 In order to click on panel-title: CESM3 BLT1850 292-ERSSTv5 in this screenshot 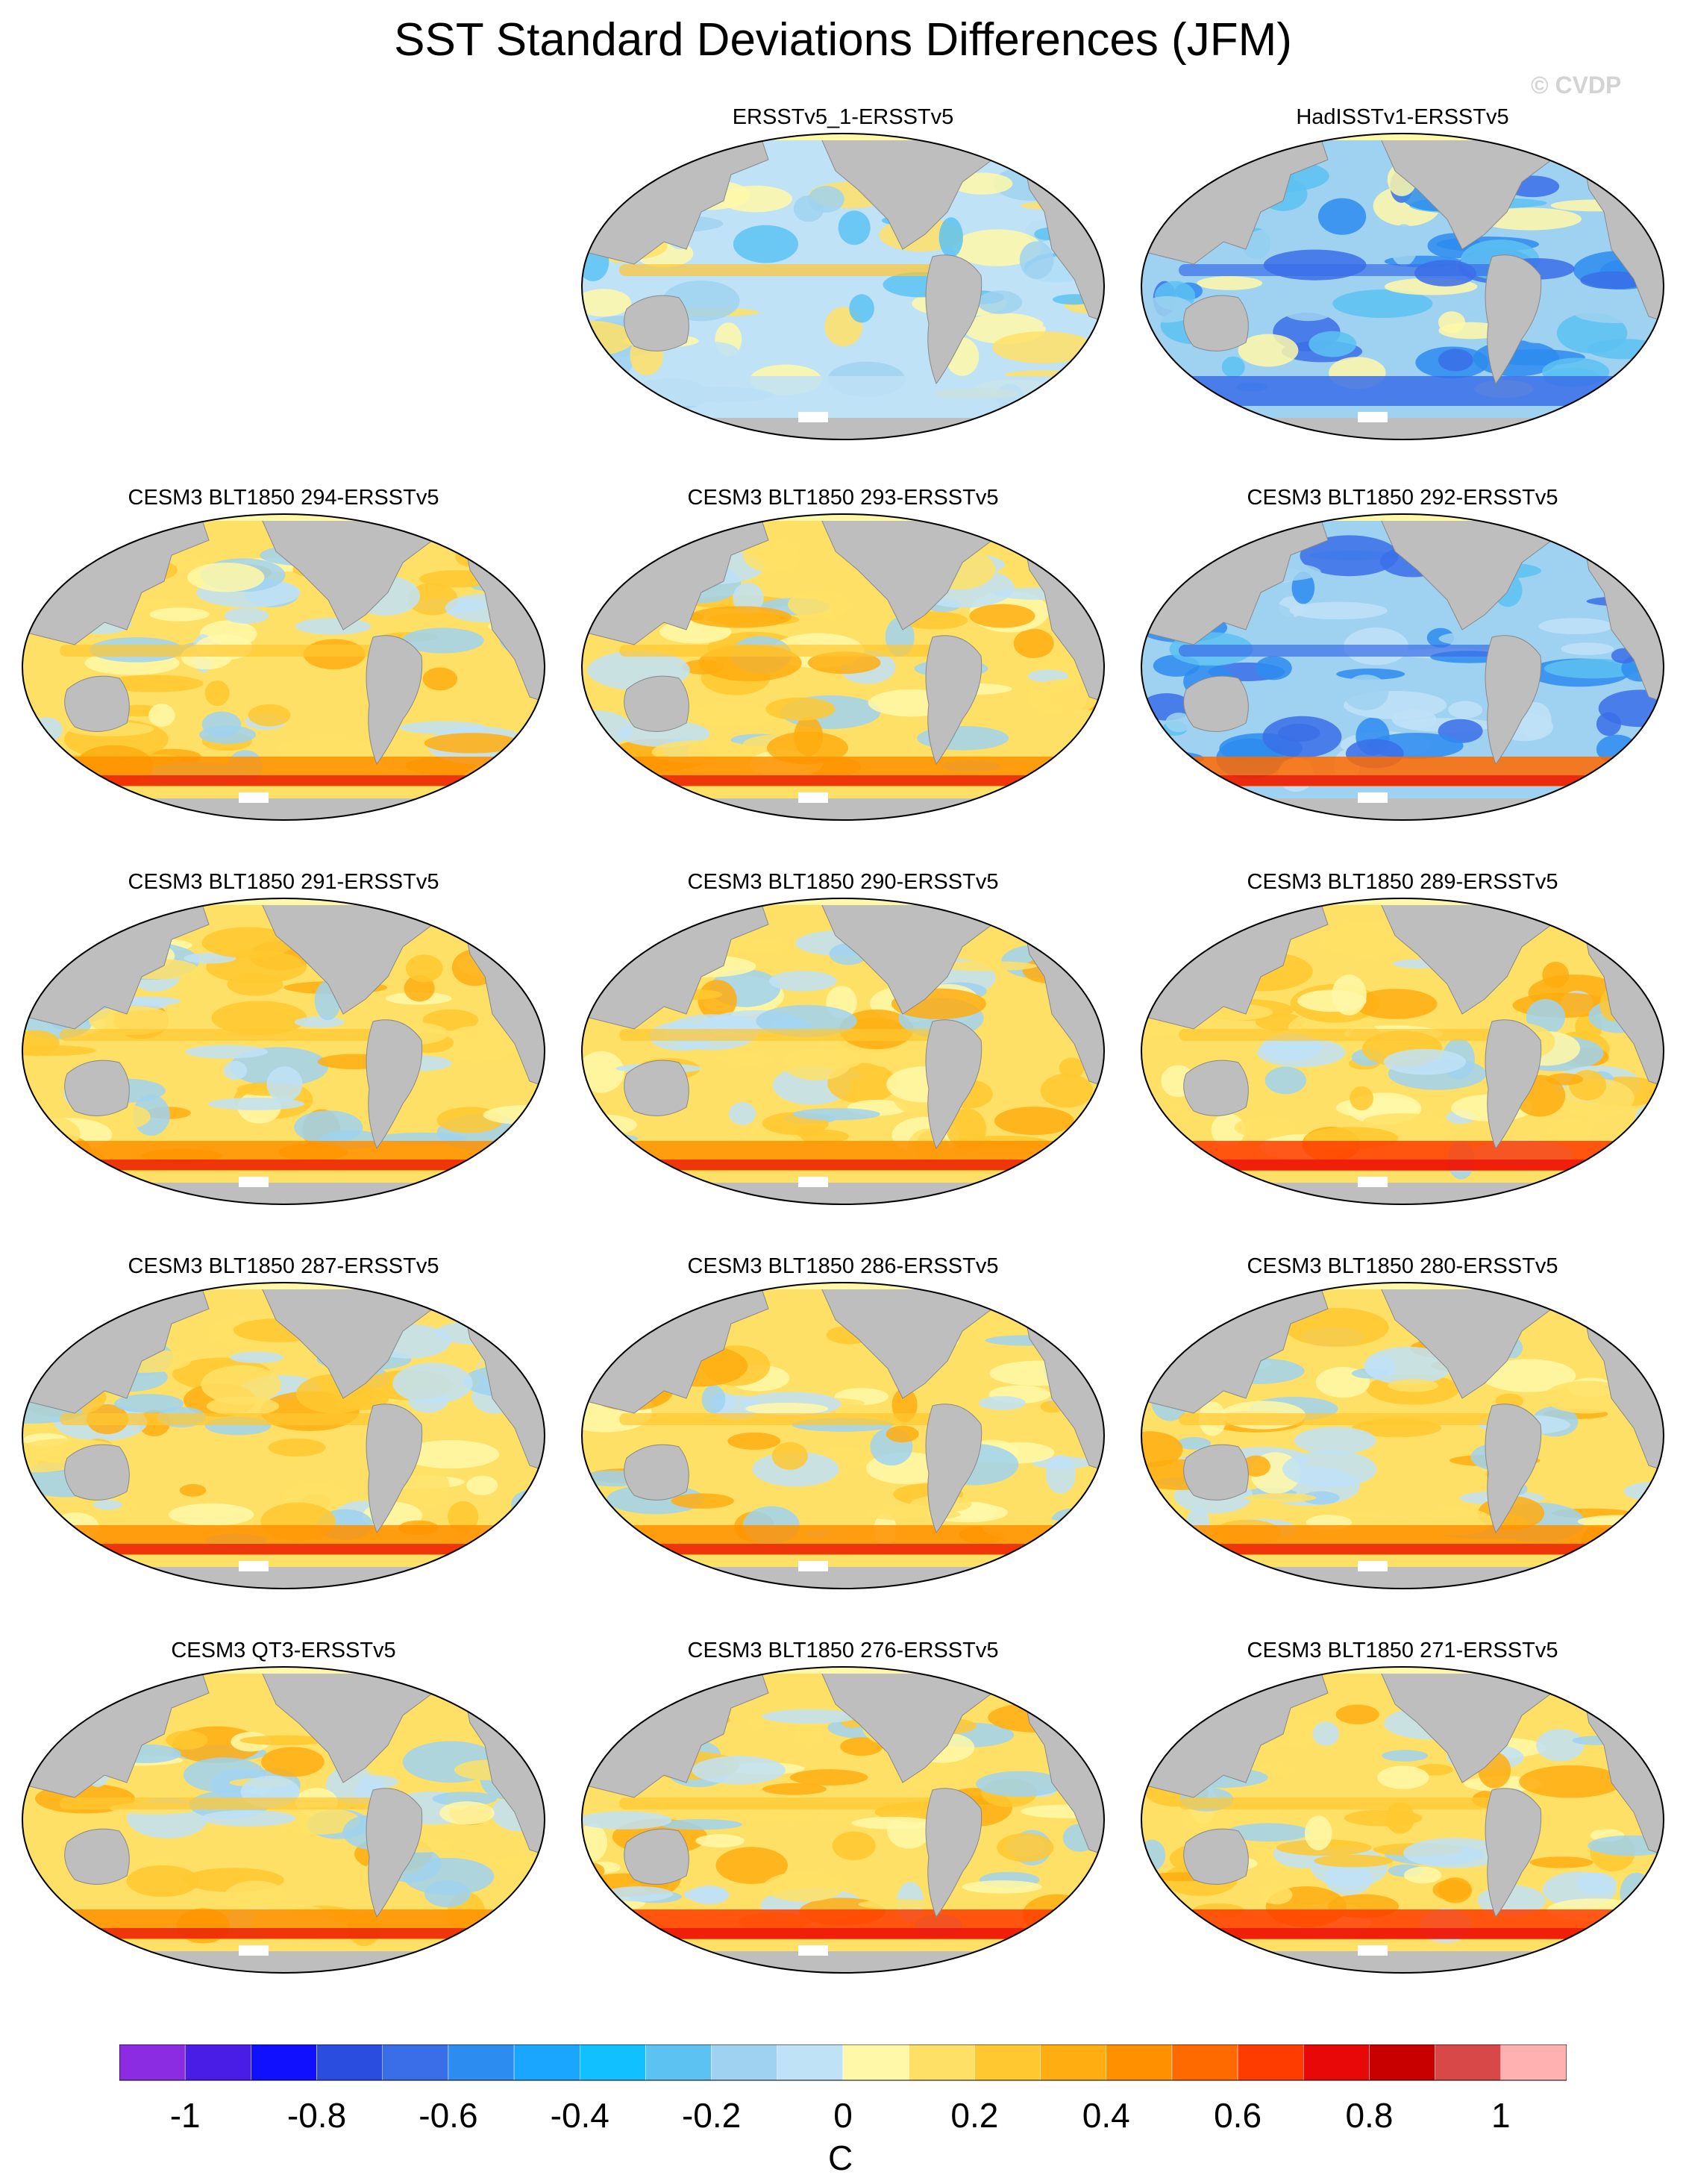, I will do `click(1402, 498)`.